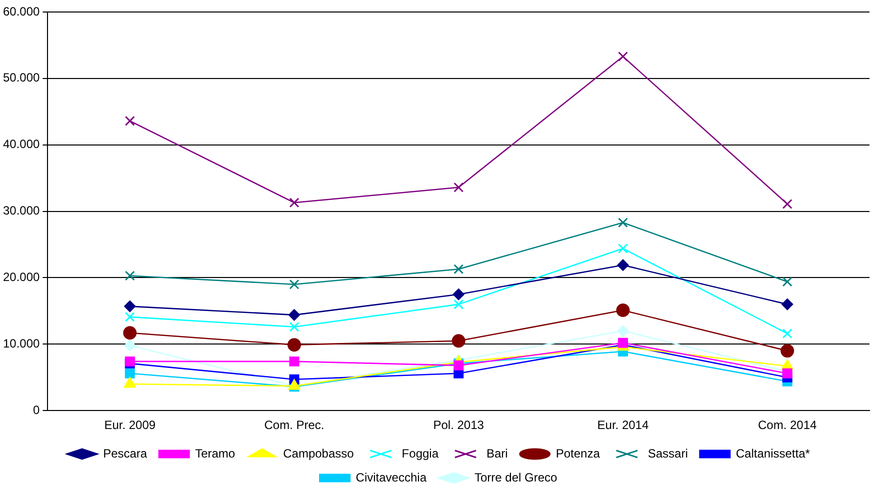  Describe the element at coordinates (668, 453) in the screenshot. I see `legend-label: Sassari` at that location.